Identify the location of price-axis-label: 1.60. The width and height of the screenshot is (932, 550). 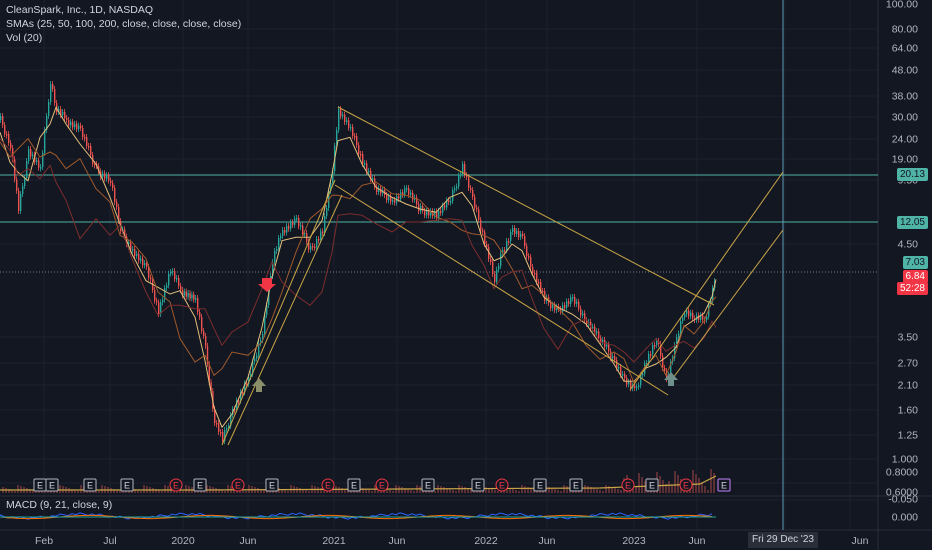
(908, 411).